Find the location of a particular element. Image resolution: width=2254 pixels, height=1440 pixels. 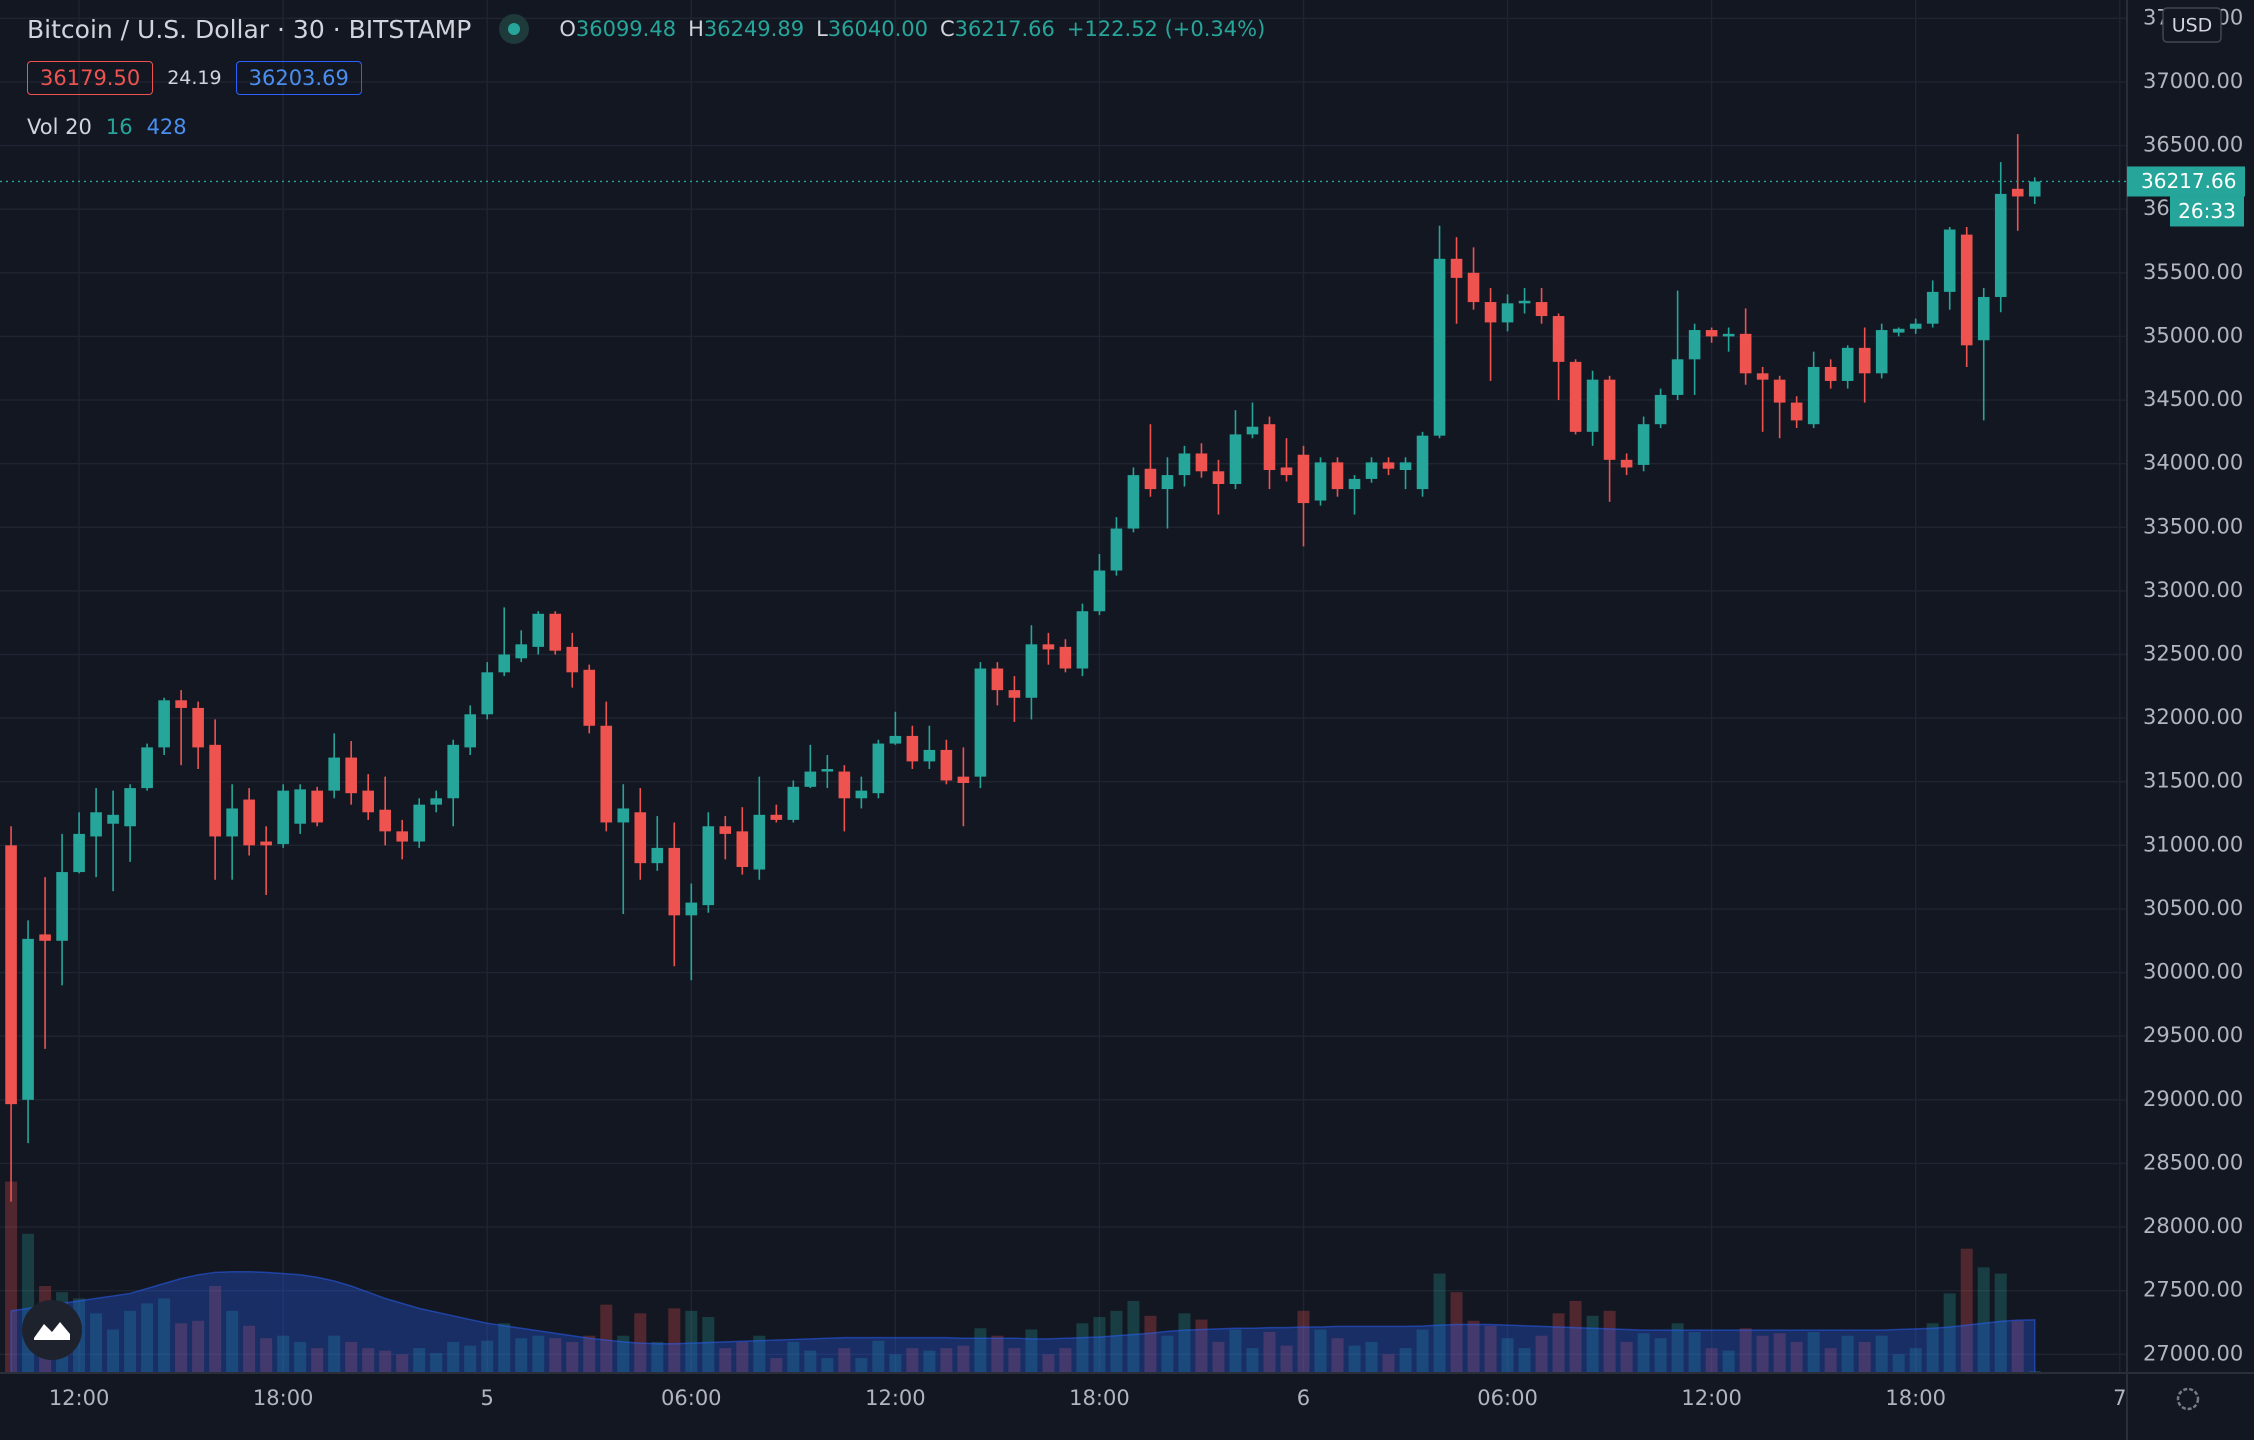

y-tick-label: 28500.00 is located at coordinates (2193, 1162).